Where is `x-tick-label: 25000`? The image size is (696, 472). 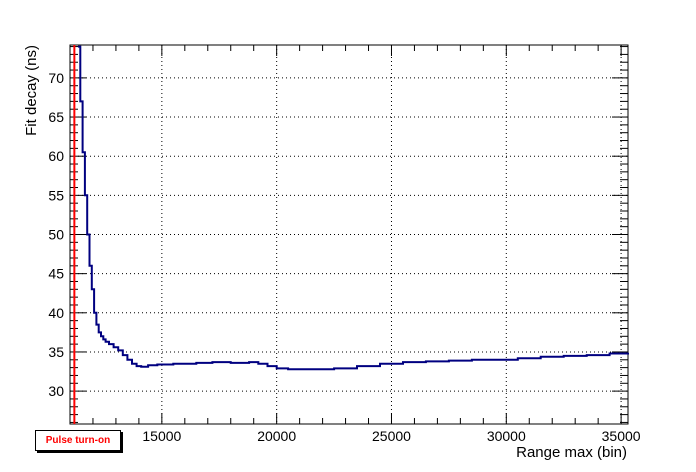
x-tick-label: 25000 is located at coordinates (391, 436).